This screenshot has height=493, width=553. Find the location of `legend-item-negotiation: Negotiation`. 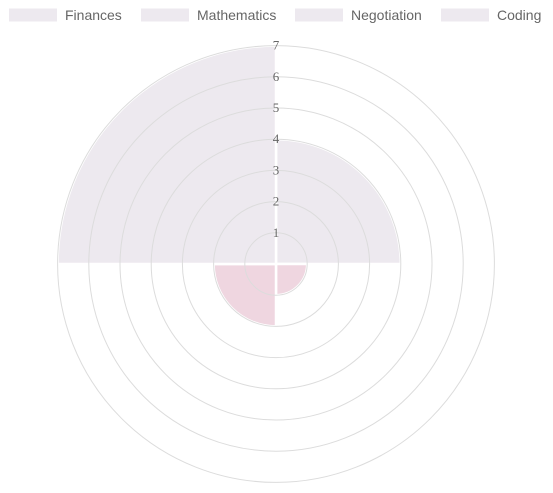

legend-item-negotiation: Negotiation is located at coordinates (358, 15).